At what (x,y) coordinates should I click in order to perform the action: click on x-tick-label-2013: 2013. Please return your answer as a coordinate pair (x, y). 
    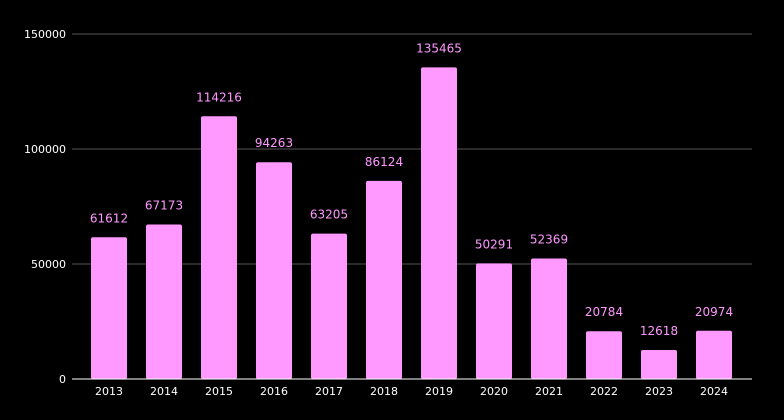
    Looking at the image, I should click on (109, 391).